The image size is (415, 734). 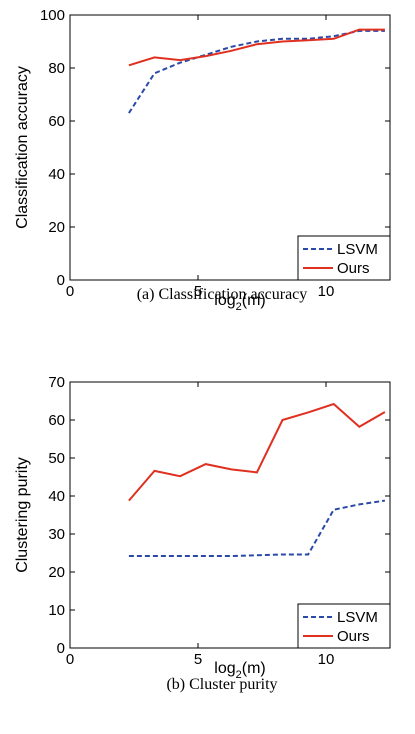 What do you see at coordinates (56, 68) in the screenshot?
I see `y-tick-label: 80` at bounding box center [56, 68].